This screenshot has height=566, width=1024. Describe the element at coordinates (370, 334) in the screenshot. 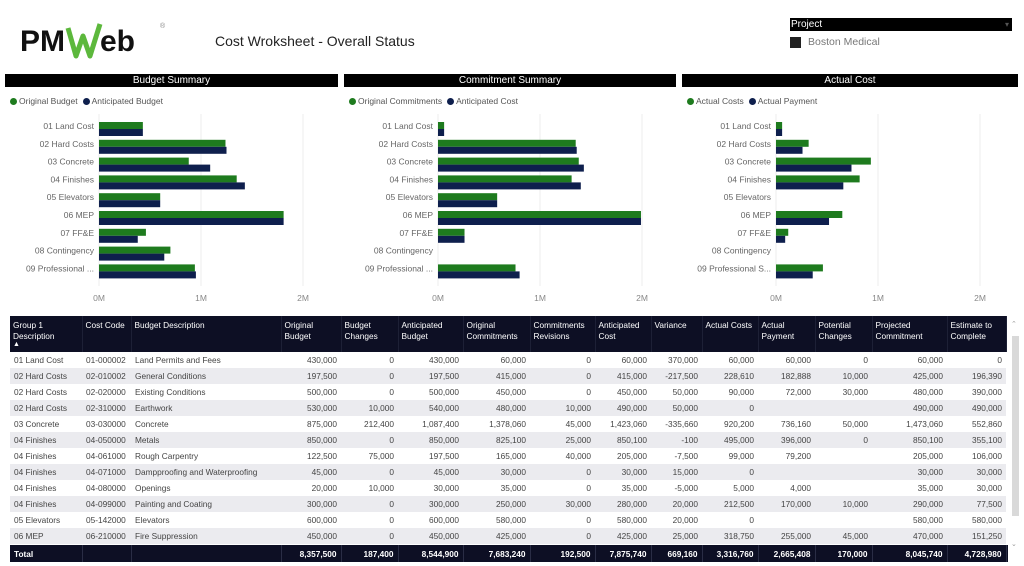

I see `column-header: Budget Changes` at that location.